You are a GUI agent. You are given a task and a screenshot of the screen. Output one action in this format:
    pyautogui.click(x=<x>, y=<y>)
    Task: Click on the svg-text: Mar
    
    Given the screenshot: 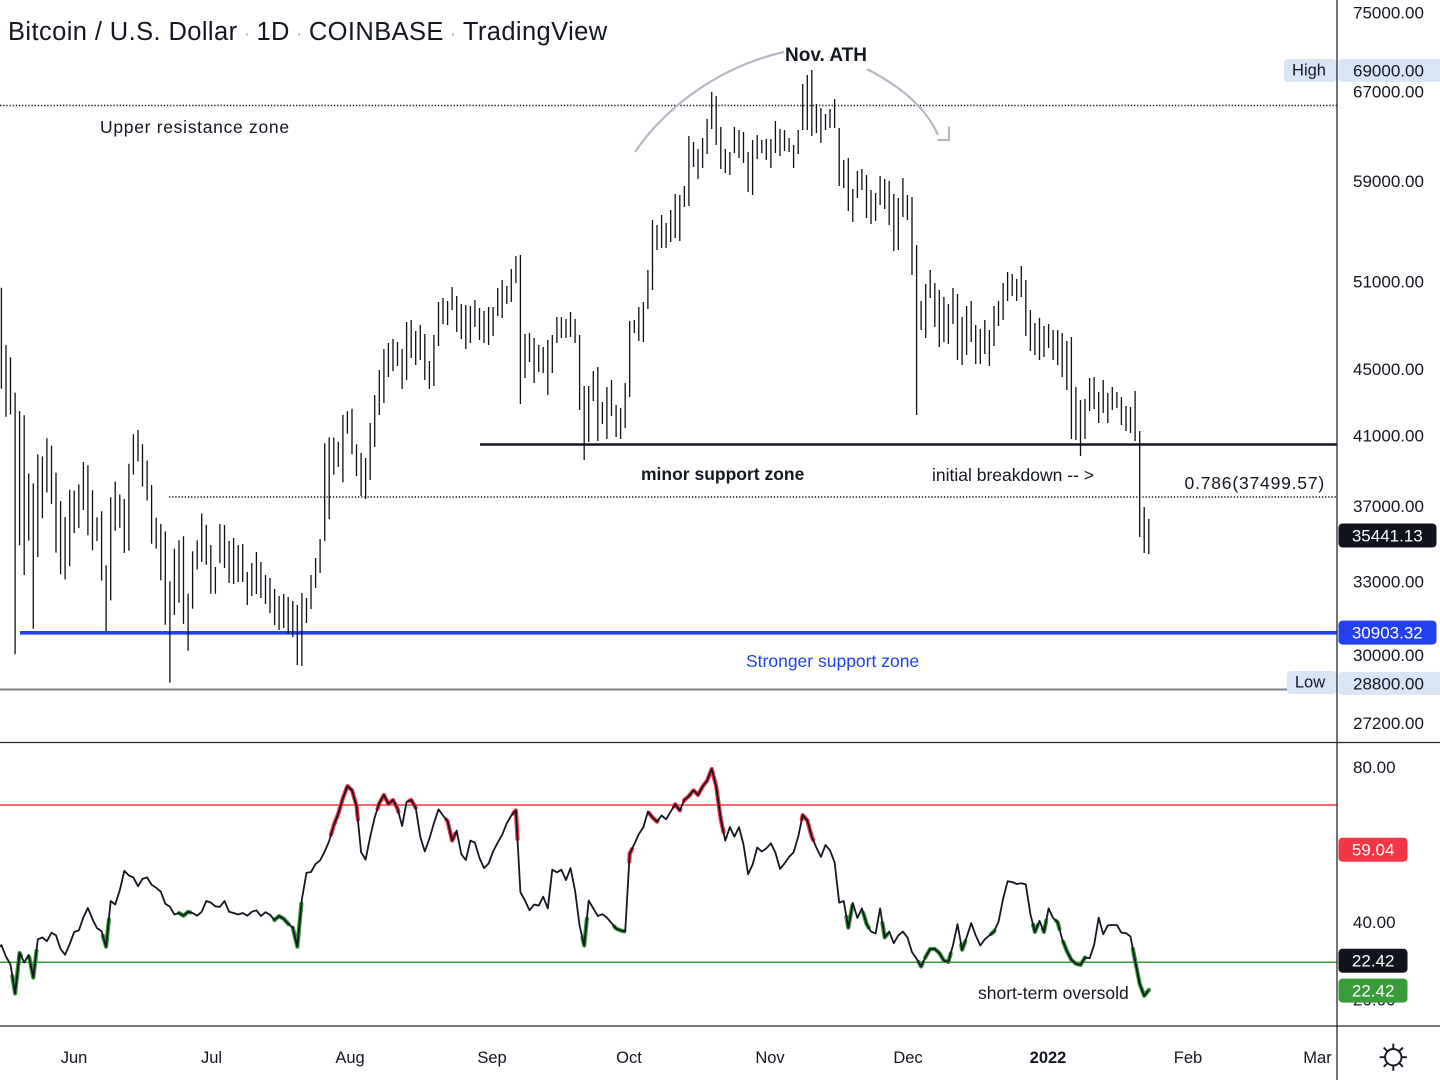 What is the action you would take?
    pyautogui.click(x=1317, y=1058)
    